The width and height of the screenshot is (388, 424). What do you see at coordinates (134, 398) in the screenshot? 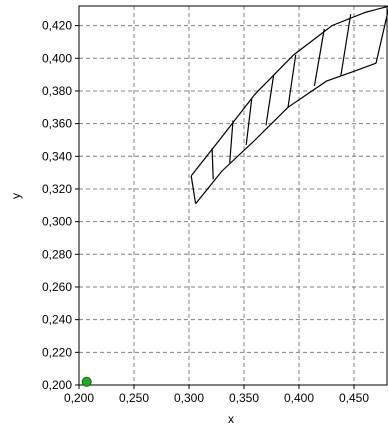
I see `x-tick-label: 0,250` at bounding box center [134, 398].